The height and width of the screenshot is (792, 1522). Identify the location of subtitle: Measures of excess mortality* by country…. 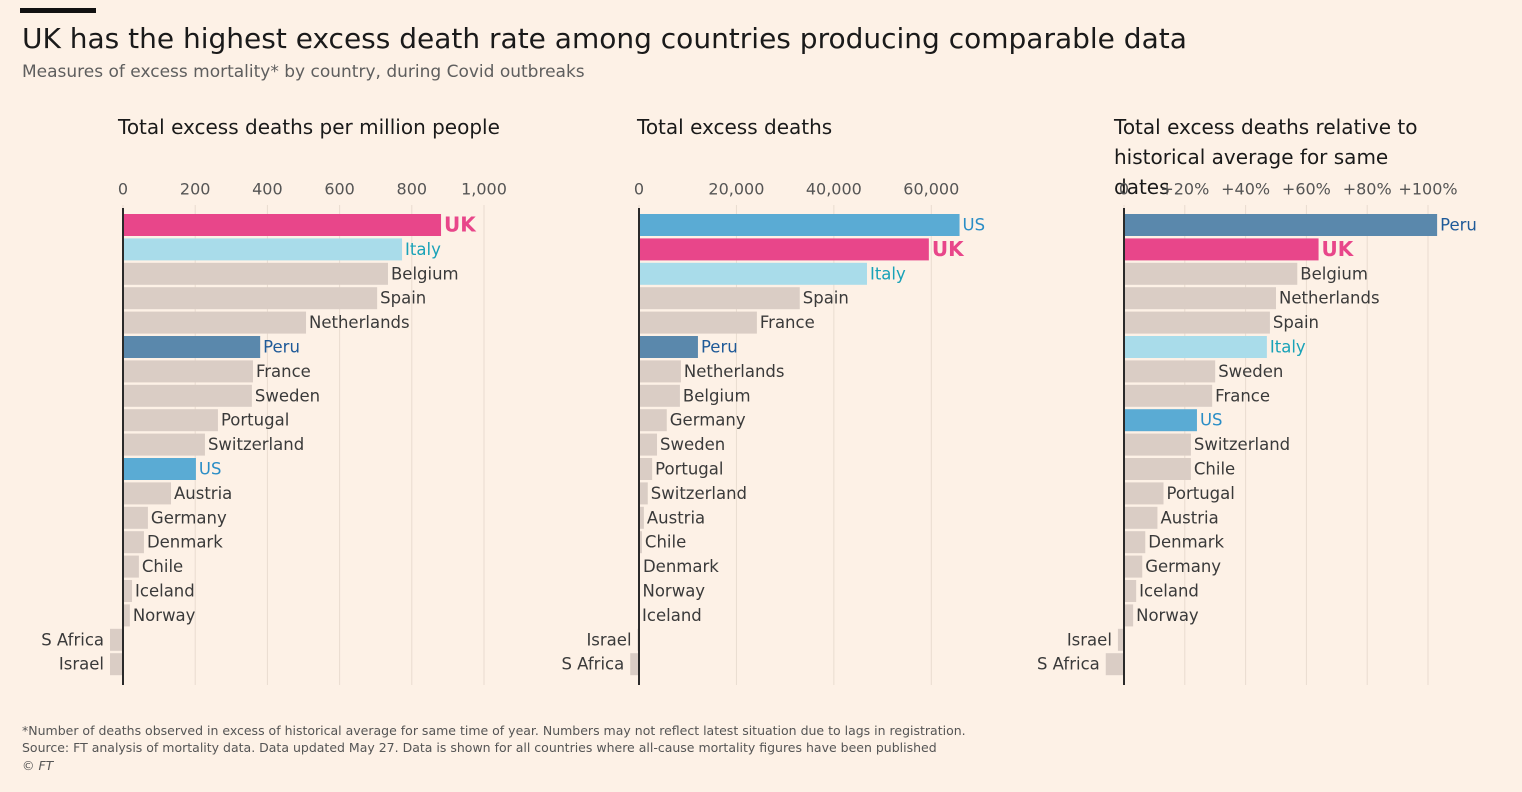
(303, 72).